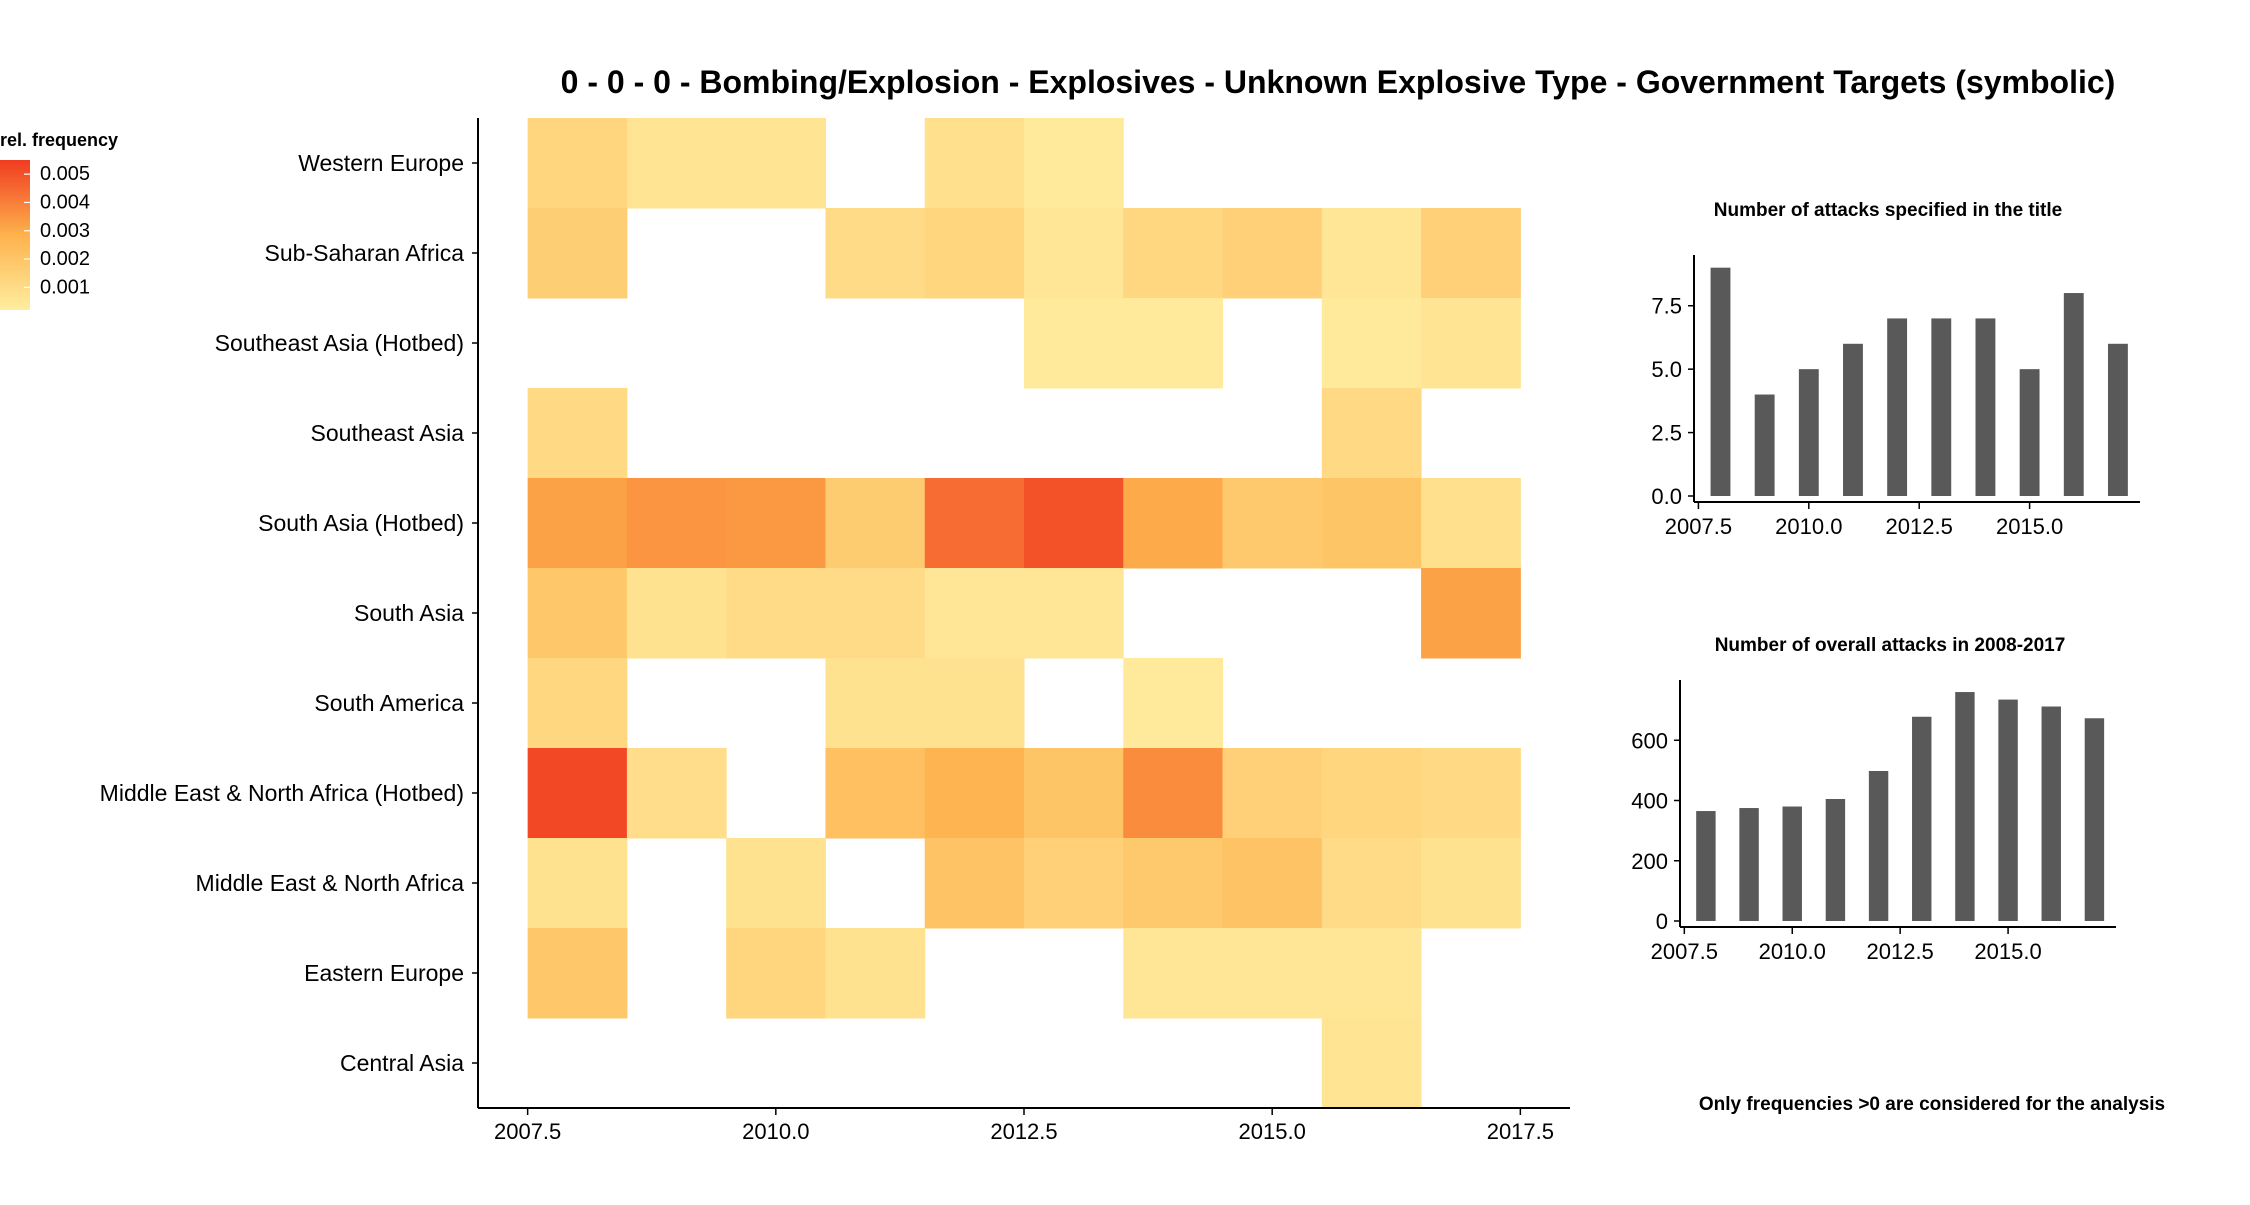 The width and height of the screenshot is (2250, 1205). Describe the element at coordinates (282, 793) in the screenshot. I see `heatmap-row-label: Middle East & North Africa (Hotbed)` at that location.